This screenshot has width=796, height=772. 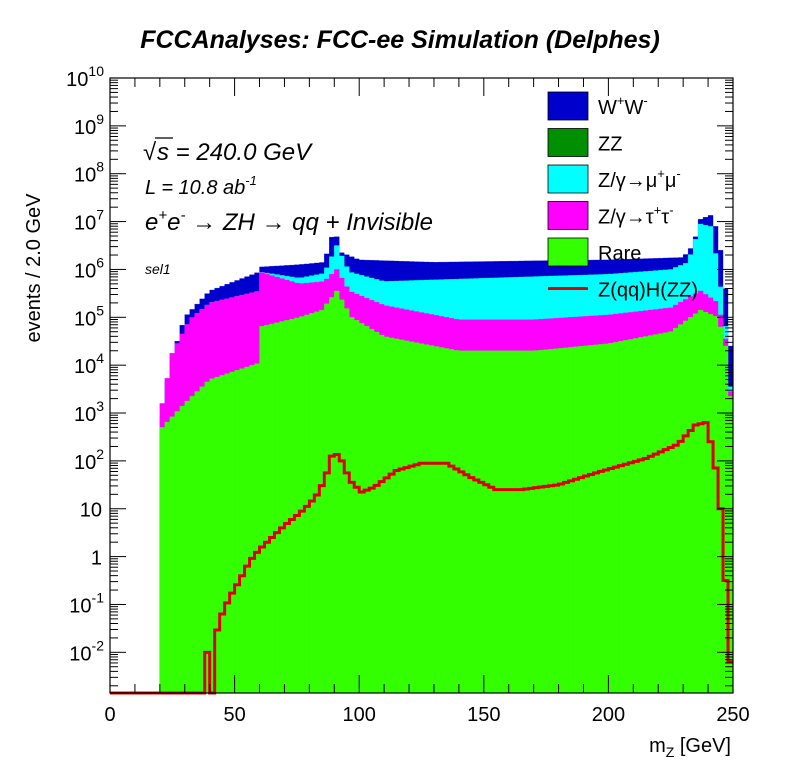 I want to click on annotation-lumi: L = 10.8 ab-1, so click(x=201, y=186).